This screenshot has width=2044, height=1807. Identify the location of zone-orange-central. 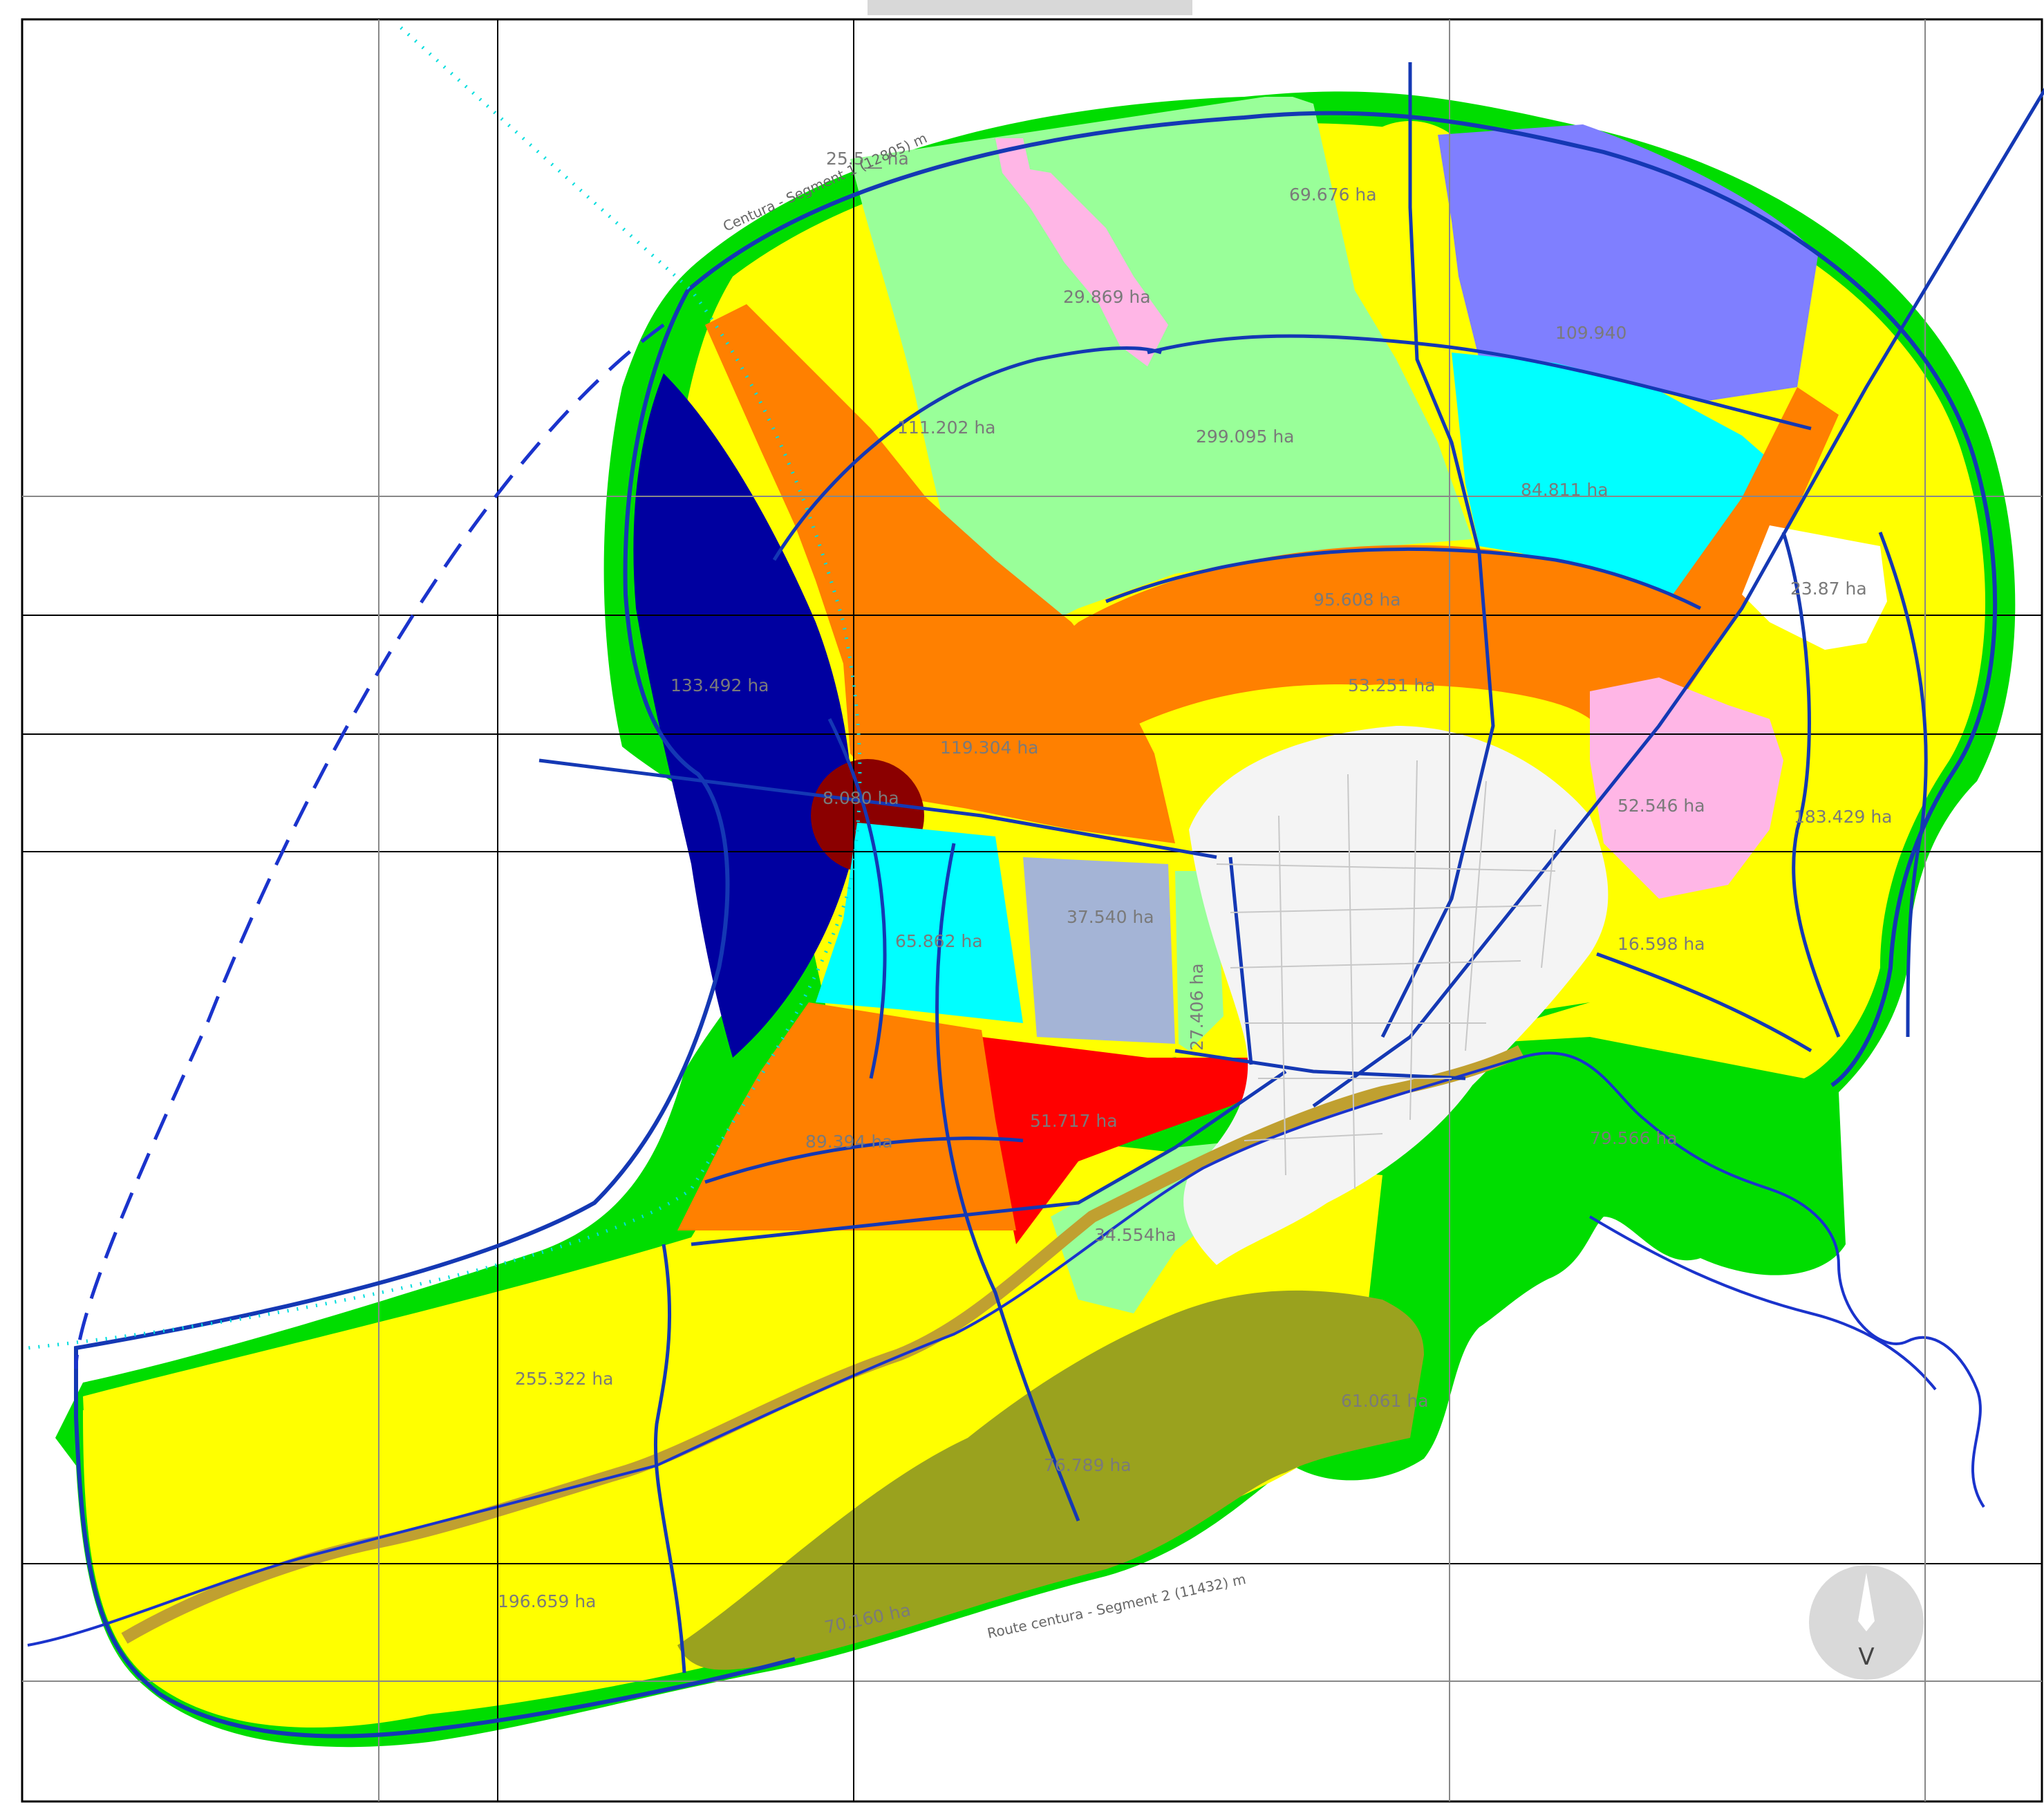
(1334, 670).